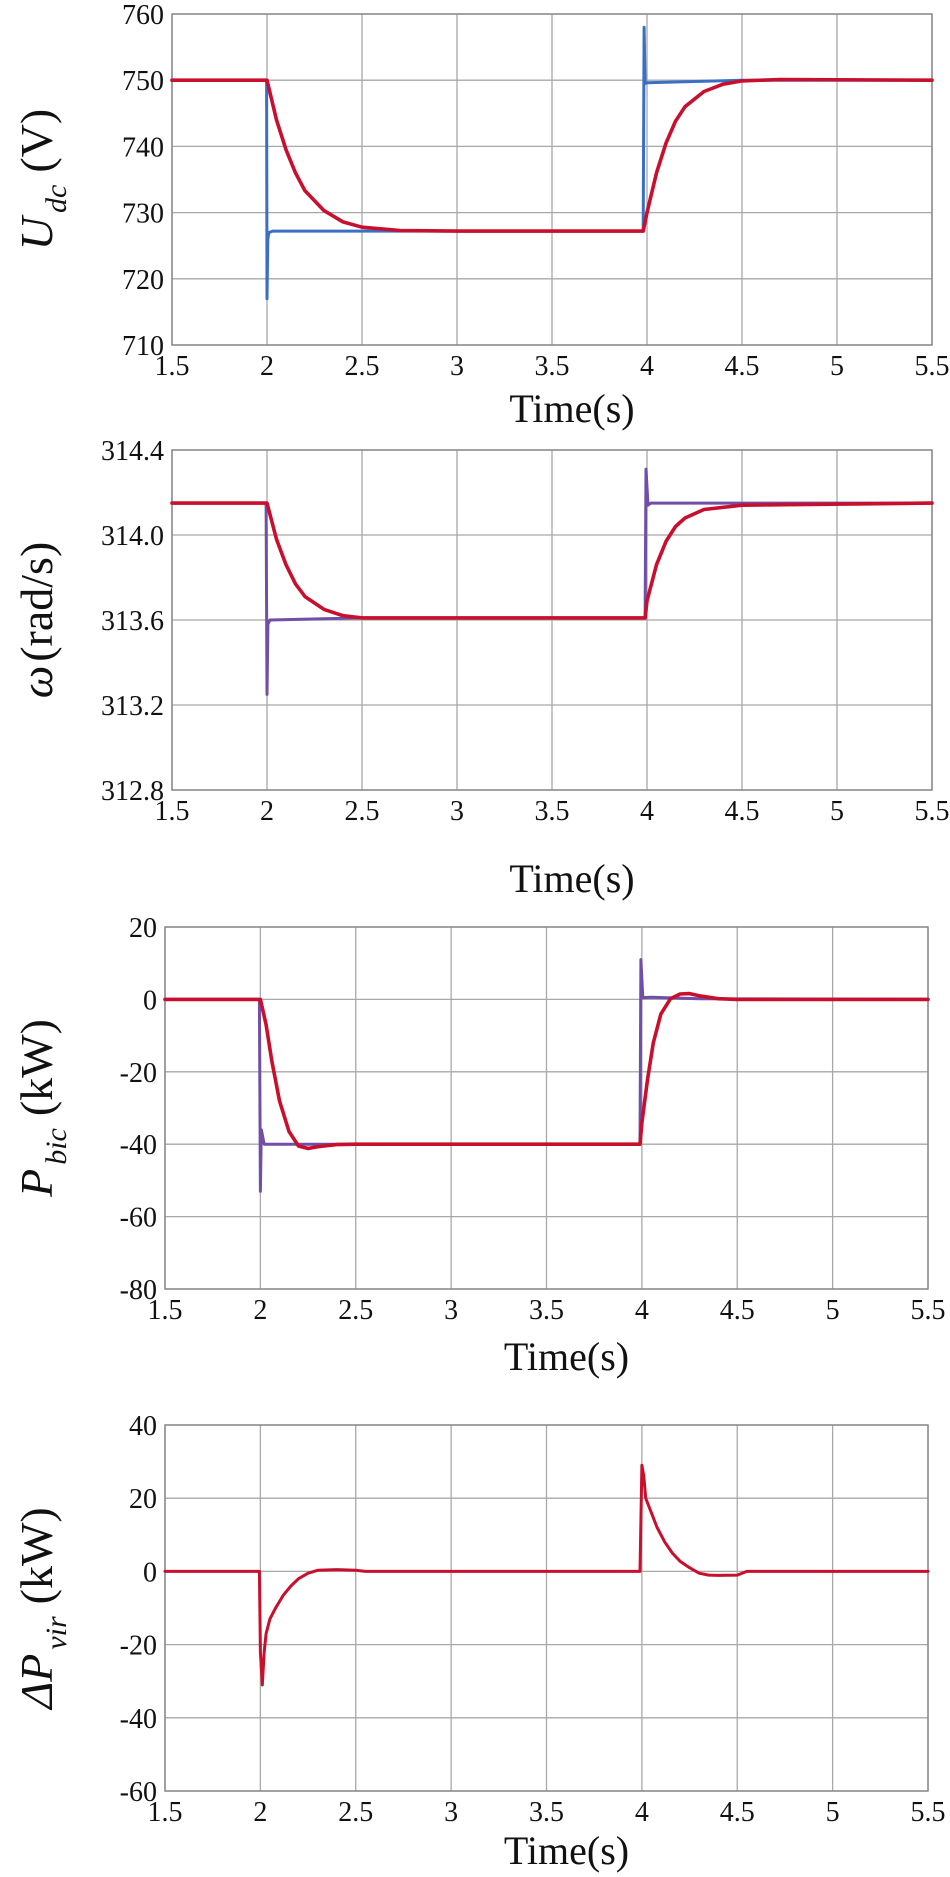 The height and width of the screenshot is (1877, 950). Describe the element at coordinates (36, 1682) in the screenshot. I see `y-axis-symbol: ΔP` at that location.